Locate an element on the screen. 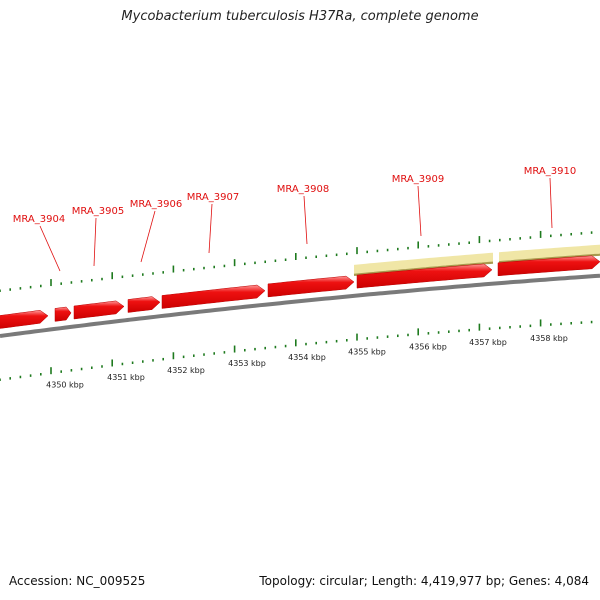 This screenshot has height=600, width=600. scale-label: 4357 kbp is located at coordinates (488, 342).